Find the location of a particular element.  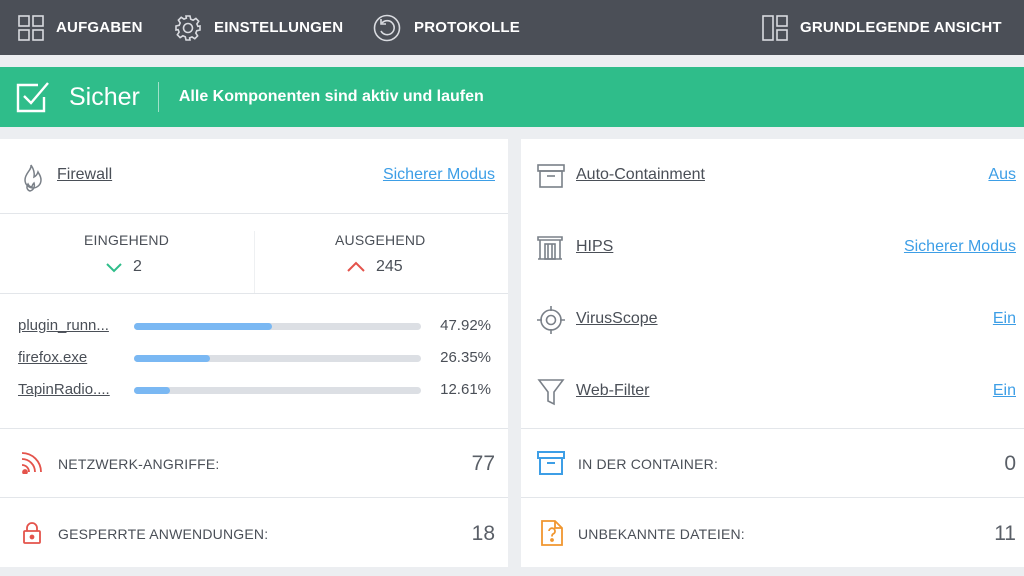

in-container-label: IN DER CONTAINER: is located at coordinates (648, 464).